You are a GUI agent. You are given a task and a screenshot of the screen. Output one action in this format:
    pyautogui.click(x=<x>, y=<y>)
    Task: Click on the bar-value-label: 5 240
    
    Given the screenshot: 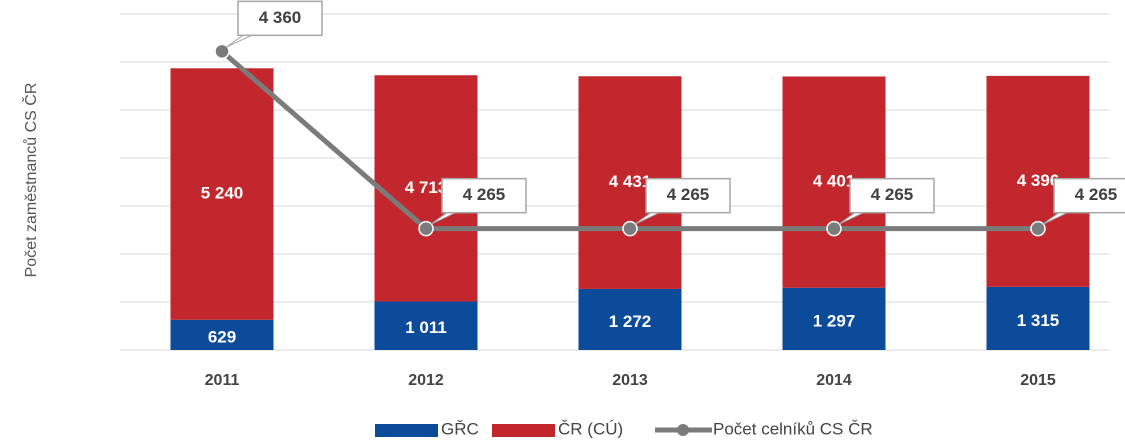 What is the action you would take?
    pyautogui.click(x=222, y=193)
    